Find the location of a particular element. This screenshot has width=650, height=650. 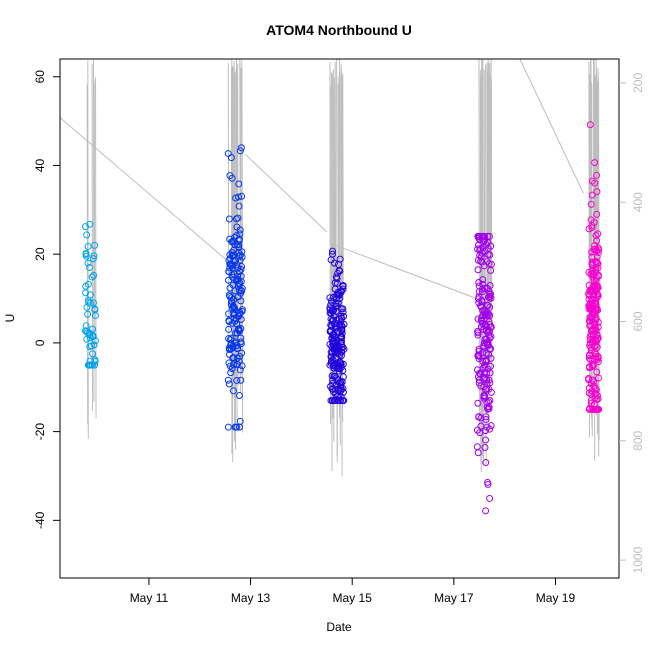

right-tick-label: 600 is located at coordinates (638, 321).